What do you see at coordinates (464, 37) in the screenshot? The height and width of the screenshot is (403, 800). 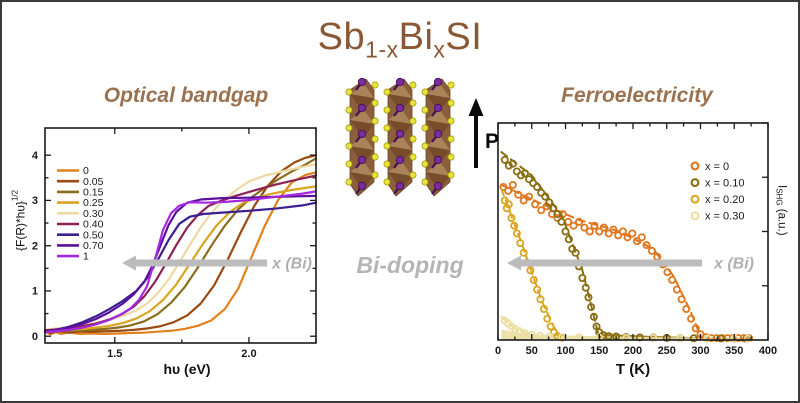 I see `compound-title-part: SI` at bounding box center [464, 37].